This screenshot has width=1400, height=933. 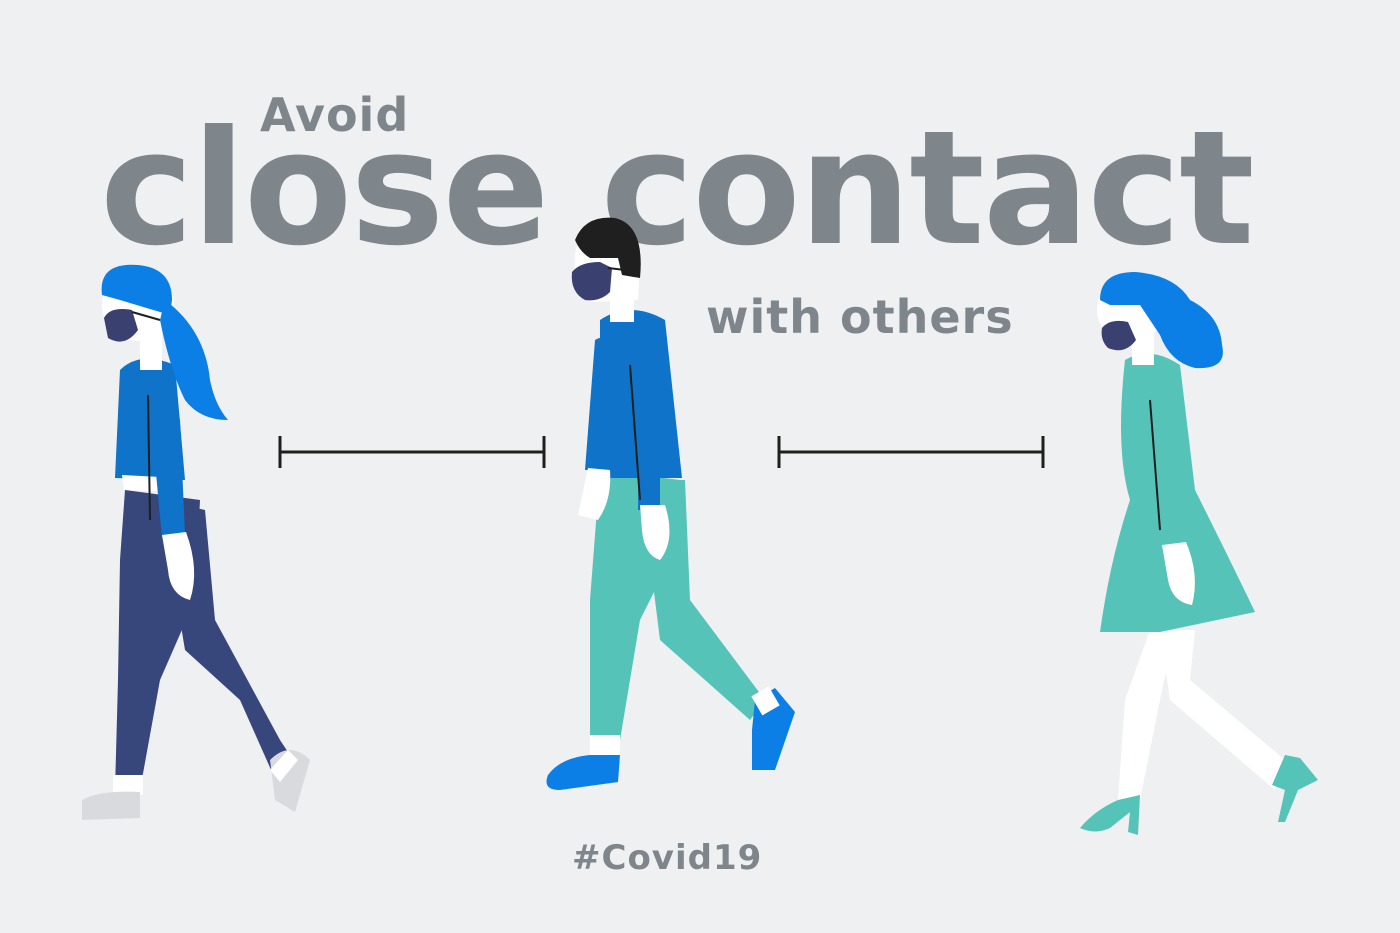 I want to click on hashtag-label: #Covid19, so click(x=667, y=858).